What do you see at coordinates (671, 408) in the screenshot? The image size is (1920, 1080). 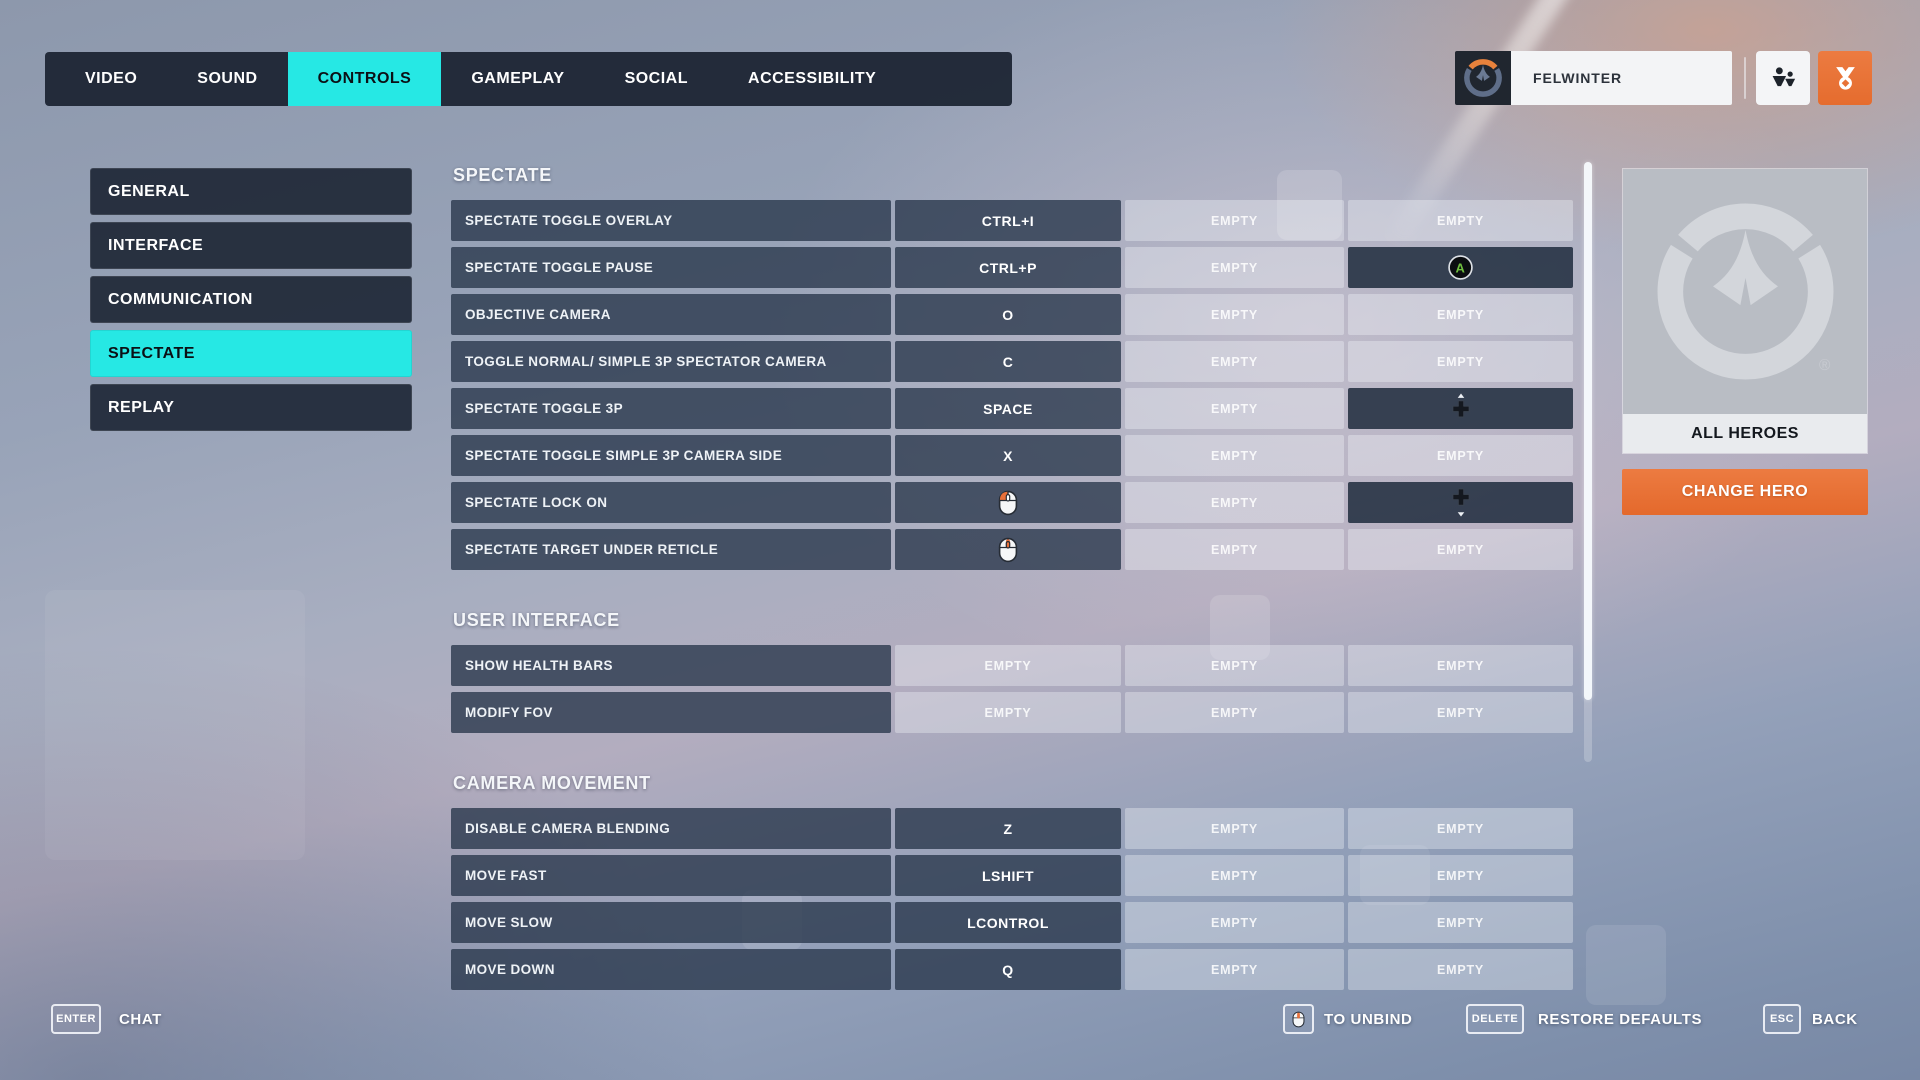 I see `action-label: SPECTATE TOGGLE 3P` at bounding box center [671, 408].